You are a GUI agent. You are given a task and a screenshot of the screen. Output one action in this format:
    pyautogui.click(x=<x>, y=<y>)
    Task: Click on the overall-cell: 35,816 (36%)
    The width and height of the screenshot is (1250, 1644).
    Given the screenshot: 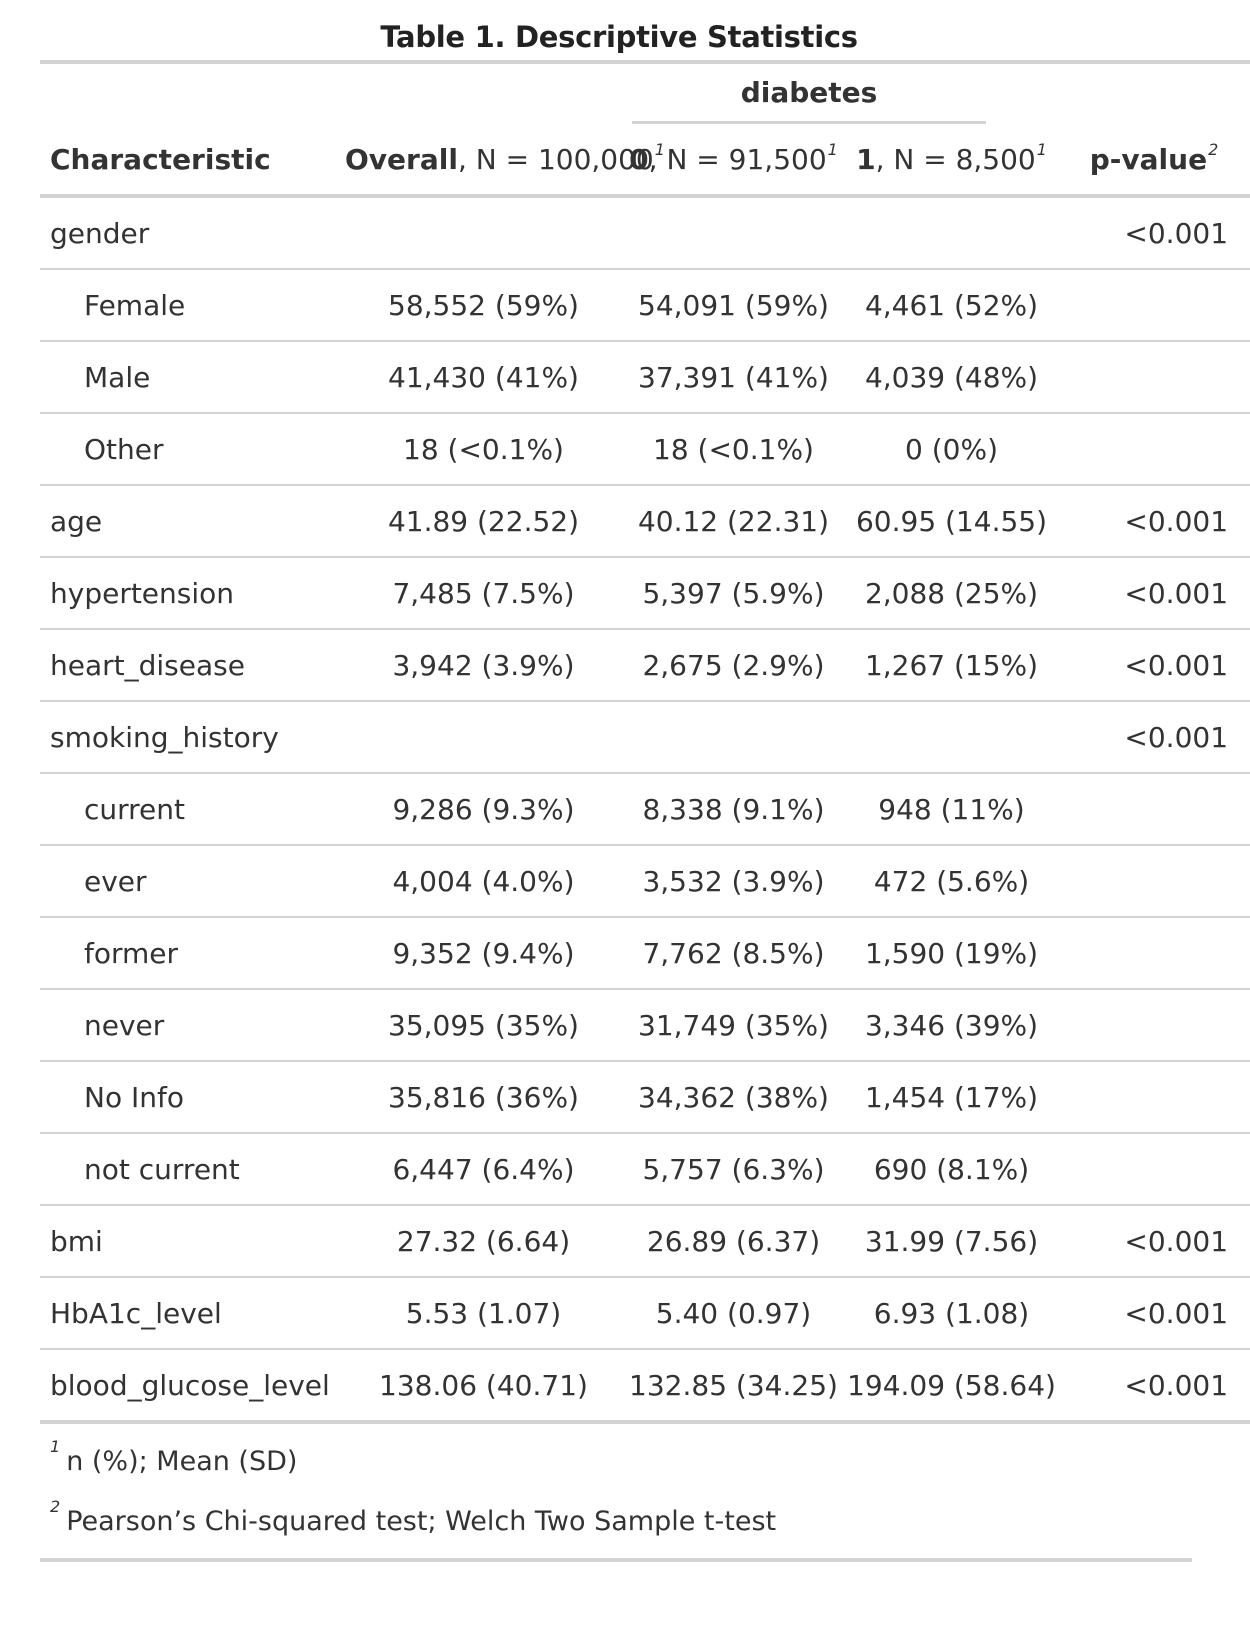 What is the action you would take?
    pyautogui.click(x=483, y=1097)
    